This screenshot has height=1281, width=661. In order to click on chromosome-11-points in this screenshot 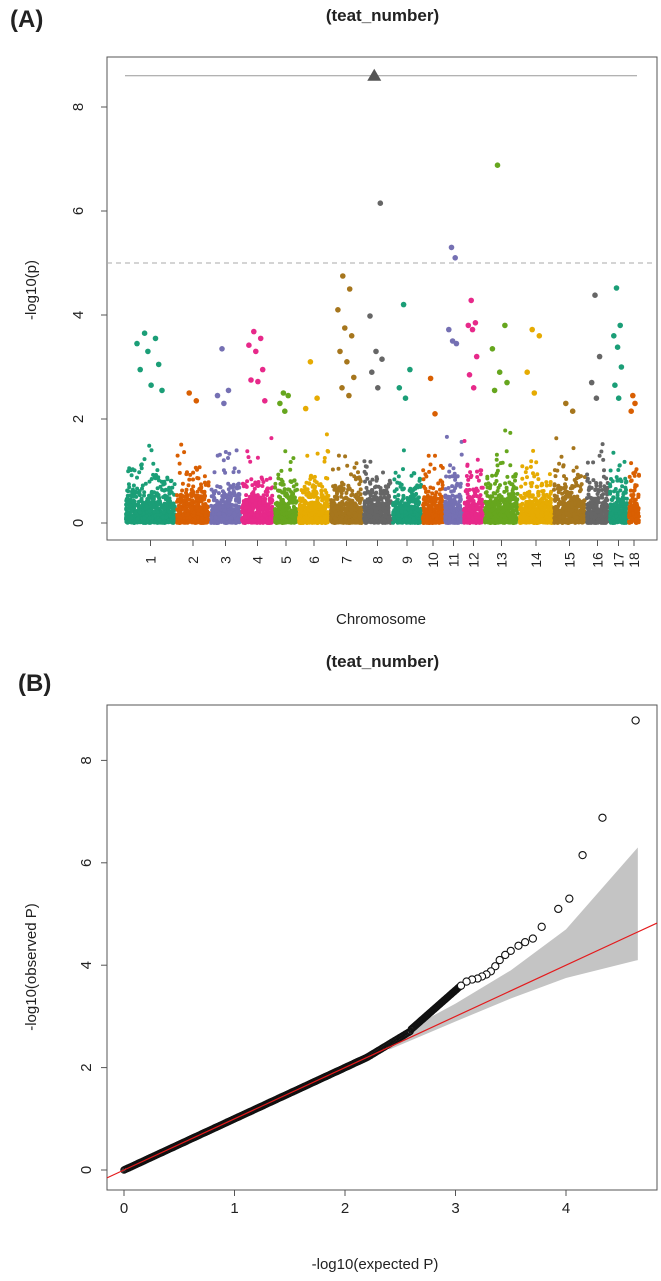, I will do `click(453, 384)`.